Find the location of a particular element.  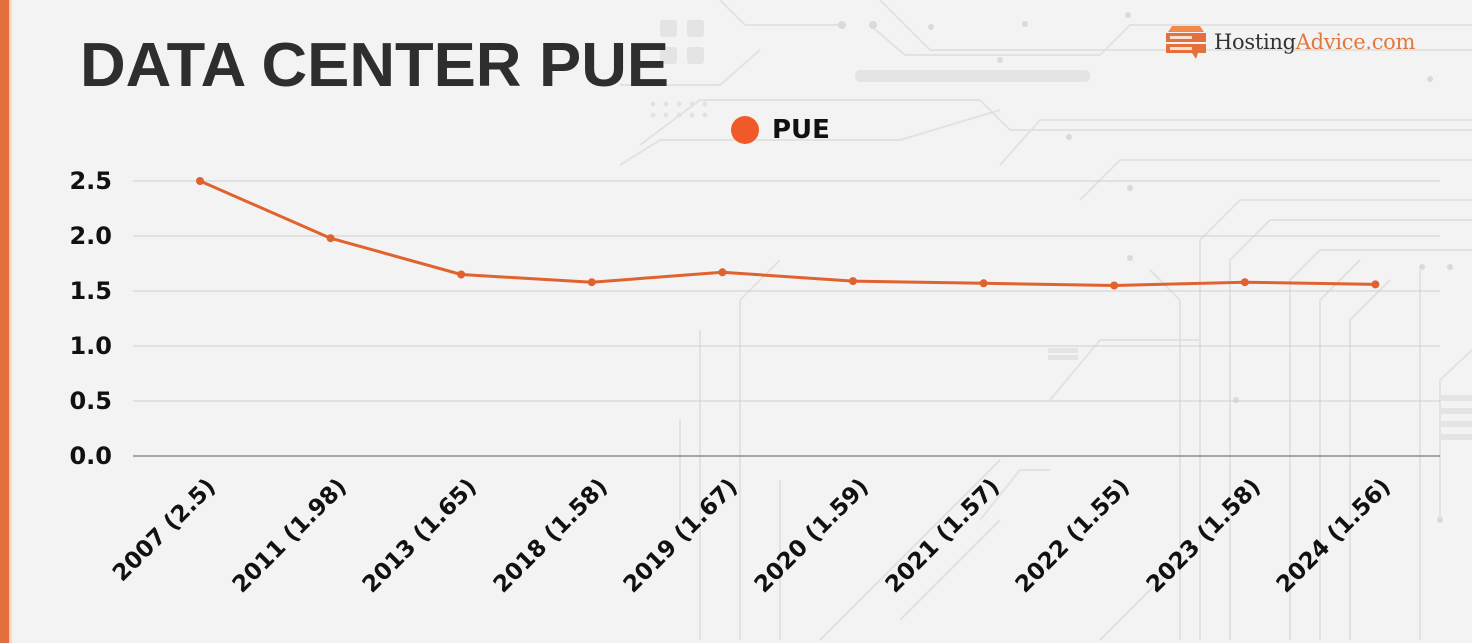

legend-marker-icon is located at coordinates (745, 130).